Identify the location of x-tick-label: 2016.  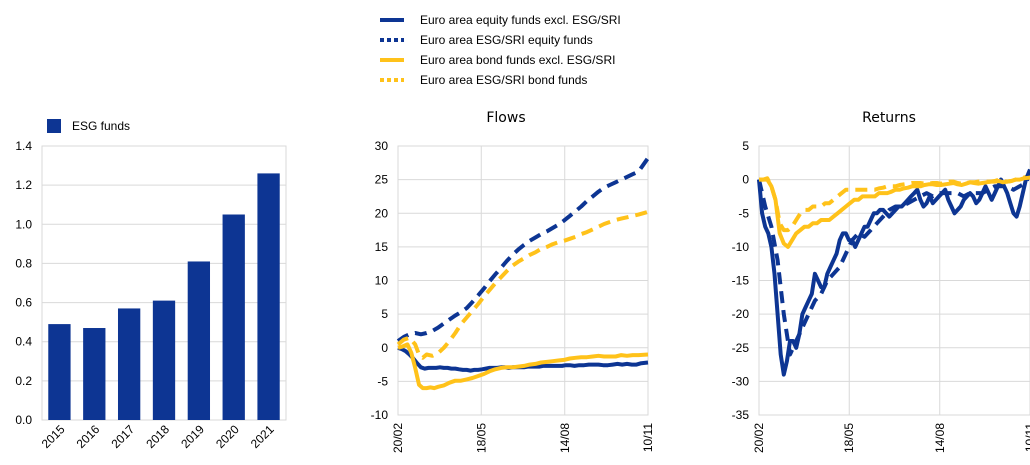
(88, 436).